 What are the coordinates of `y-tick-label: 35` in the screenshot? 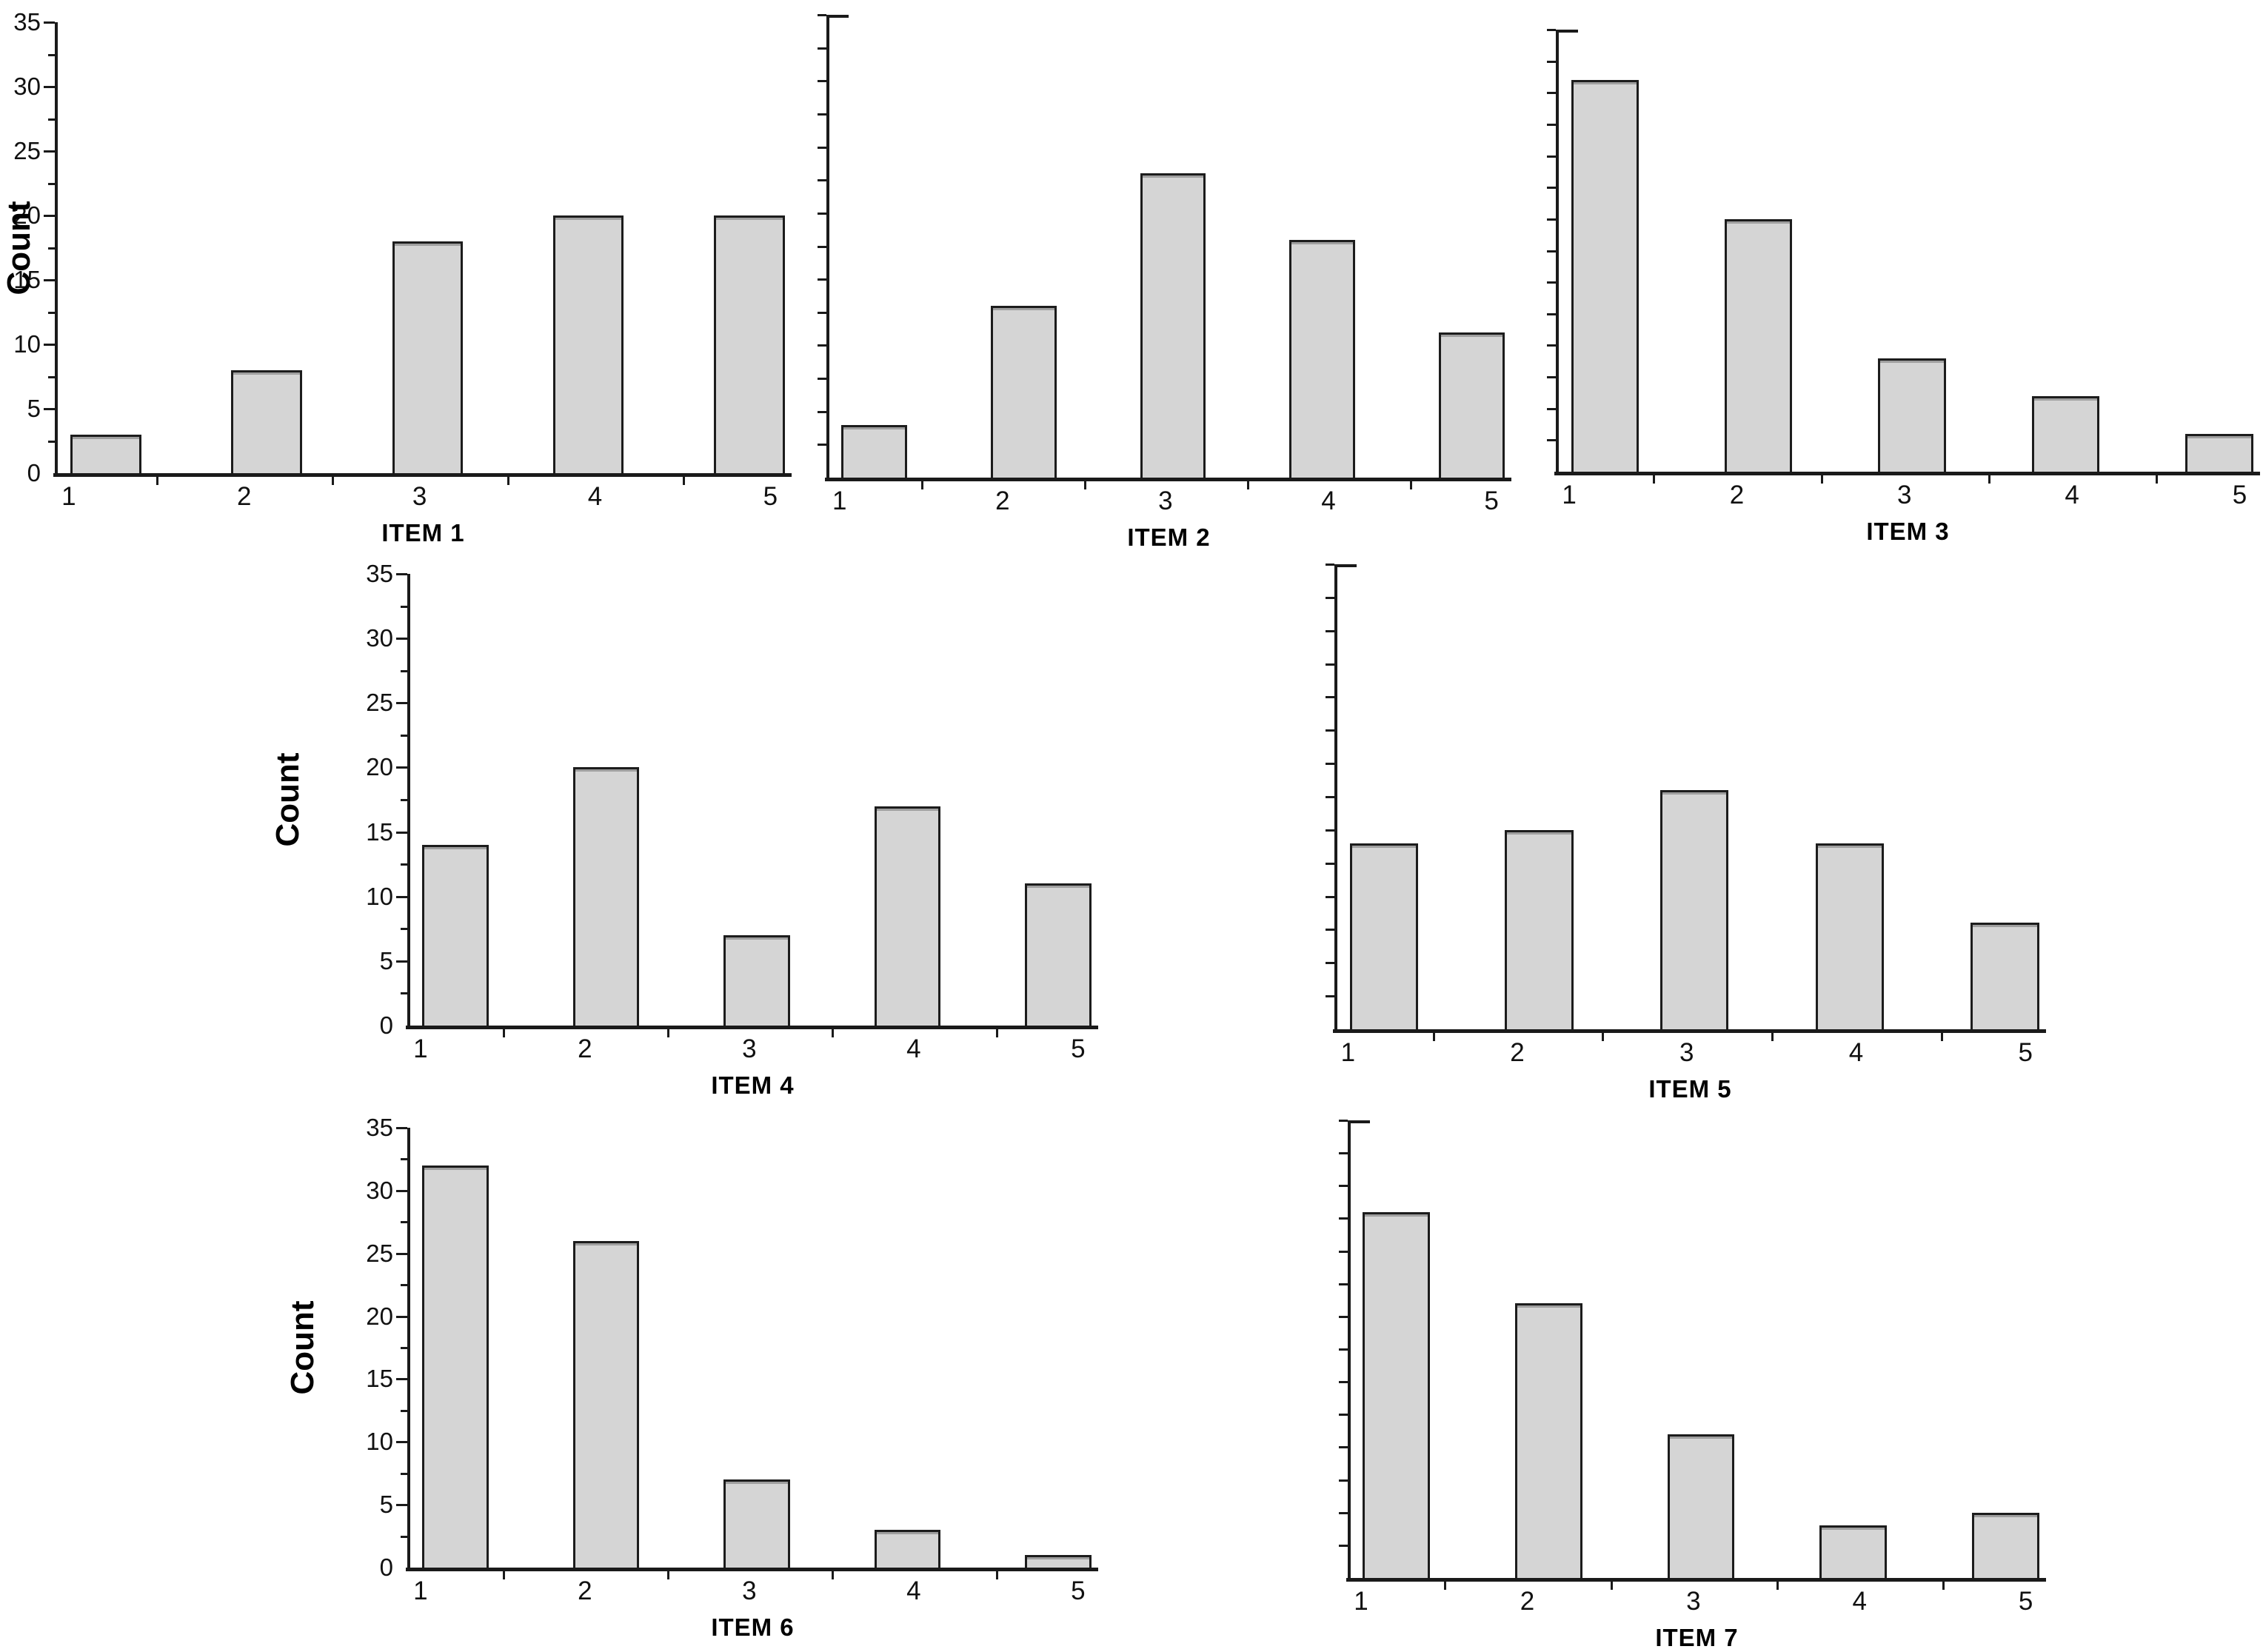 It's located at (379, 573).